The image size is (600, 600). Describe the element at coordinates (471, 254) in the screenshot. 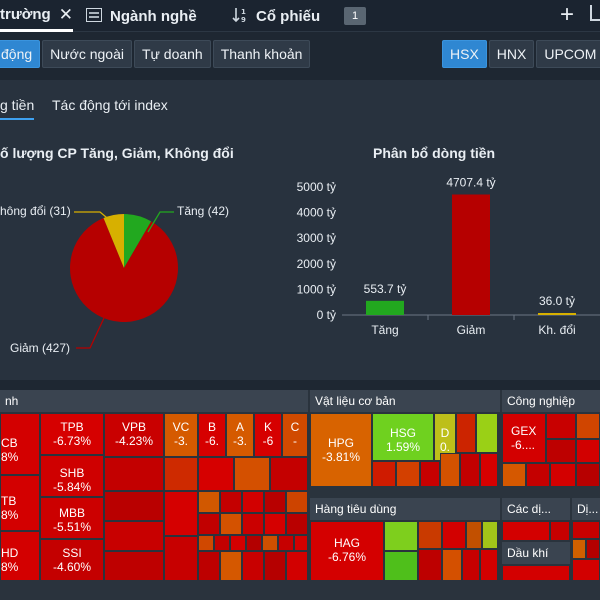

I see `bar-down` at that location.